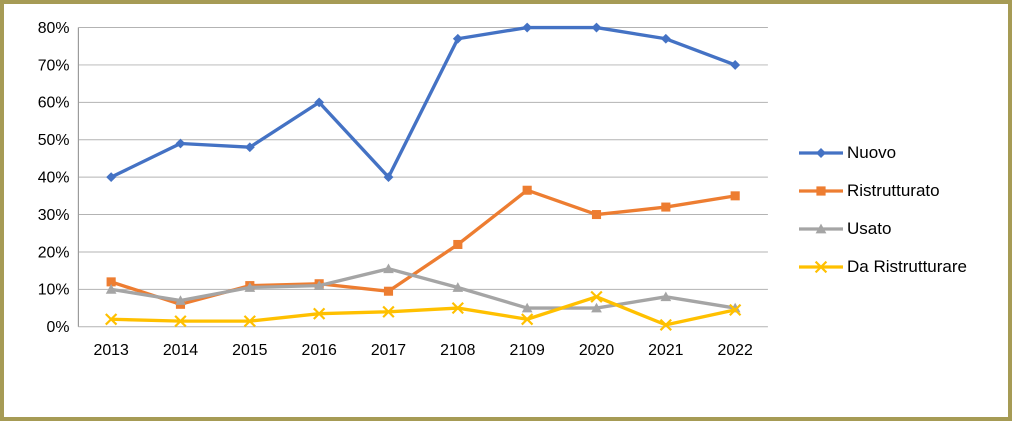 Image resolution: width=1012 pixels, height=421 pixels. What do you see at coordinates (54, 290) in the screenshot?
I see `y-tick-label: 10%` at bounding box center [54, 290].